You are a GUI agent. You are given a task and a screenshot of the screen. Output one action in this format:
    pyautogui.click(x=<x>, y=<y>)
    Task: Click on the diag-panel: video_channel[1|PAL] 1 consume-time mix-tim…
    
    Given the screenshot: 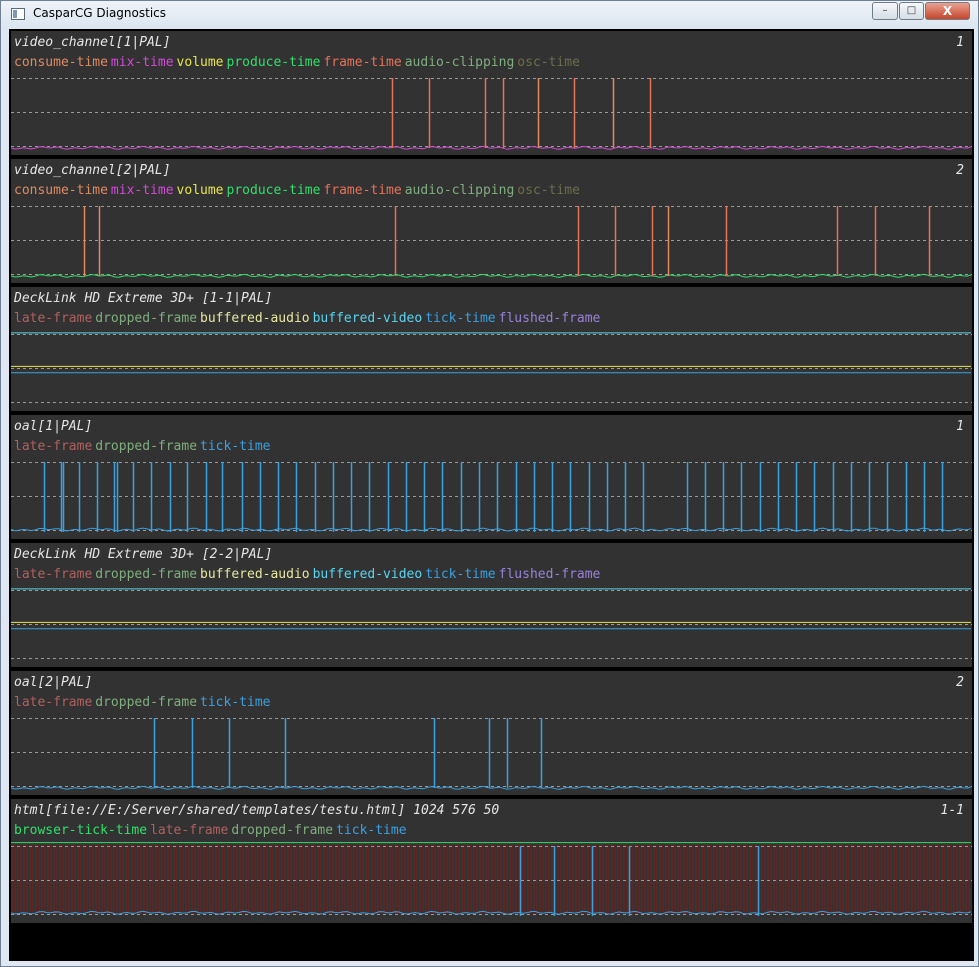 What is the action you would take?
    pyautogui.click(x=491, y=94)
    